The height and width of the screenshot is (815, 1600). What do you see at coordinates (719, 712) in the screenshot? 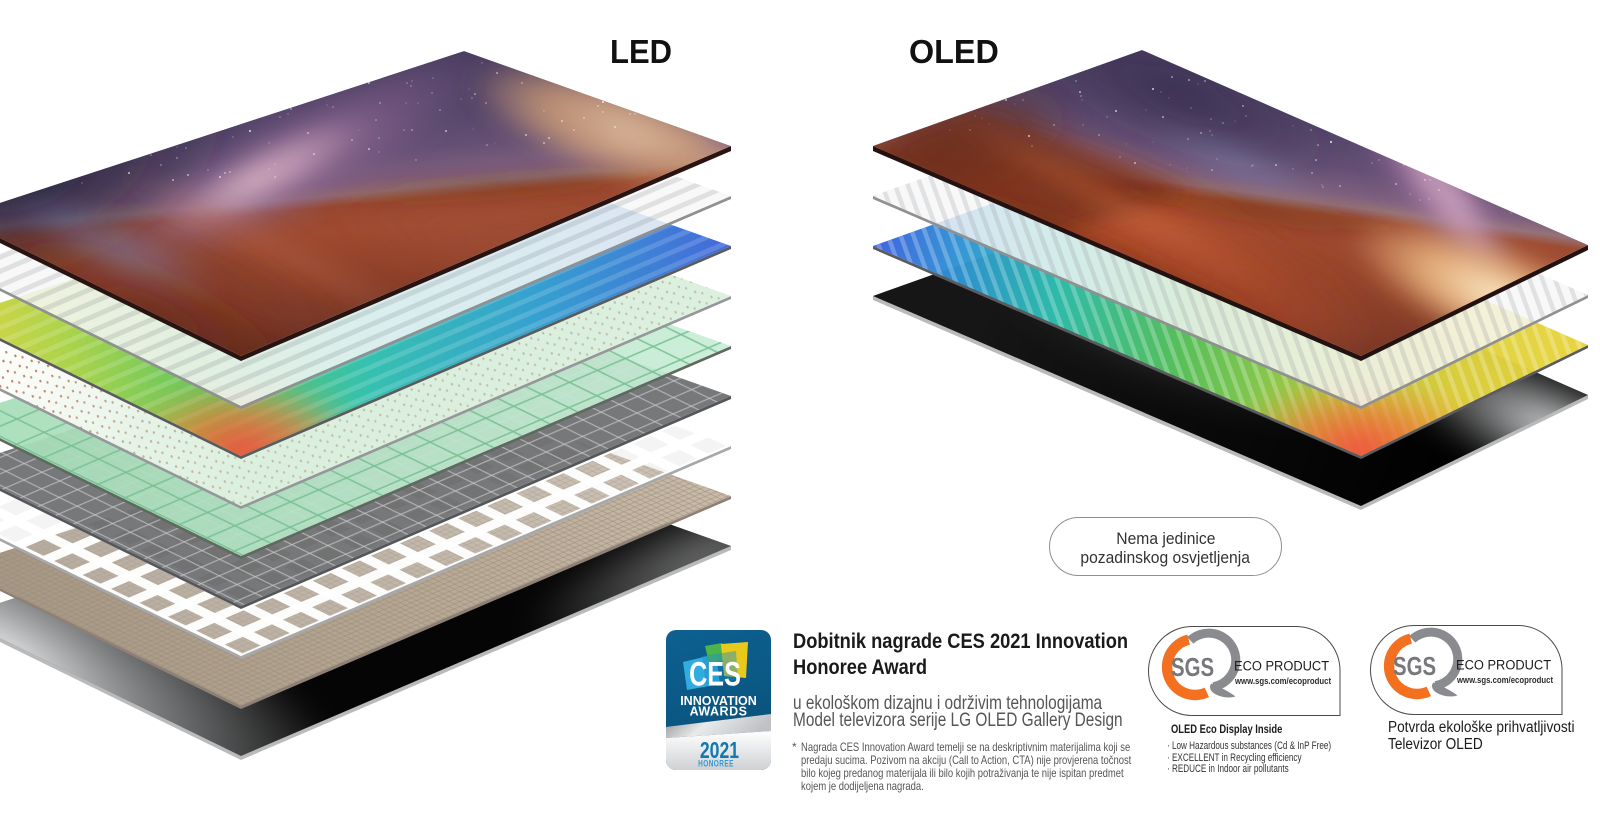
I see `svg-text: AWARDS` at bounding box center [719, 712].